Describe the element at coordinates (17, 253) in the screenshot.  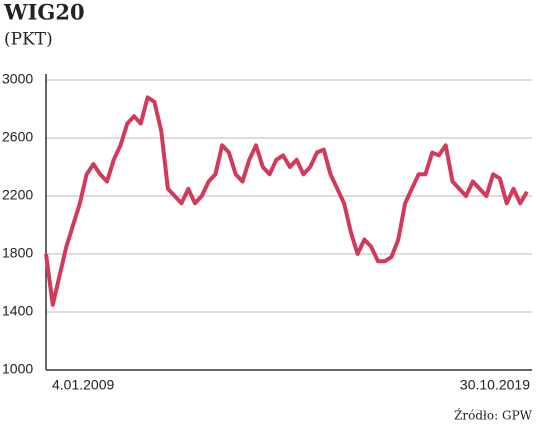
I see `y-tick-label: 1800` at that location.